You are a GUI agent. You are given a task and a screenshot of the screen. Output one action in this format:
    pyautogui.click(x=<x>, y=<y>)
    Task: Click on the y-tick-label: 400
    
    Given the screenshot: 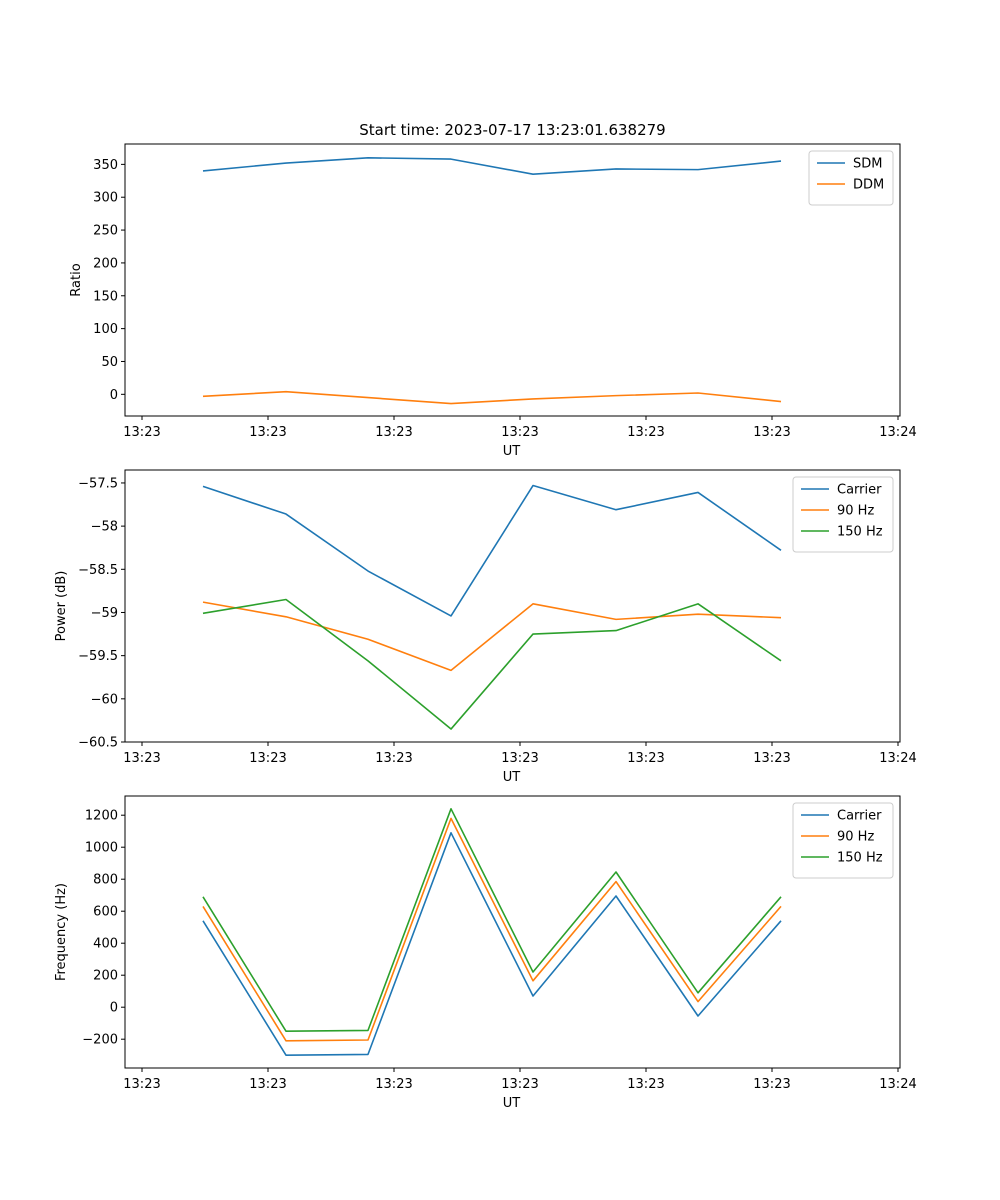 What is the action you would take?
    pyautogui.click(x=105, y=944)
    